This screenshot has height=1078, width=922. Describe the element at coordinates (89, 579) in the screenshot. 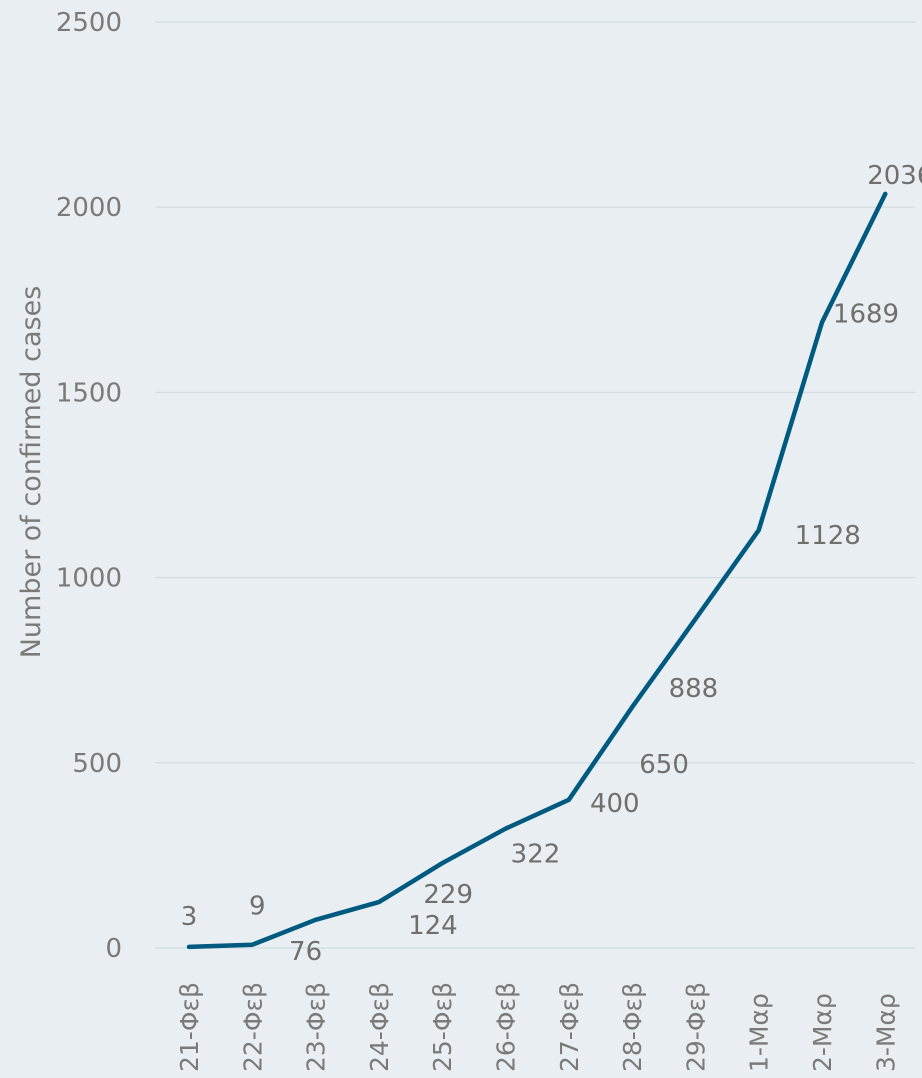

I see `y-tick-label-1000: 1000` at that location.